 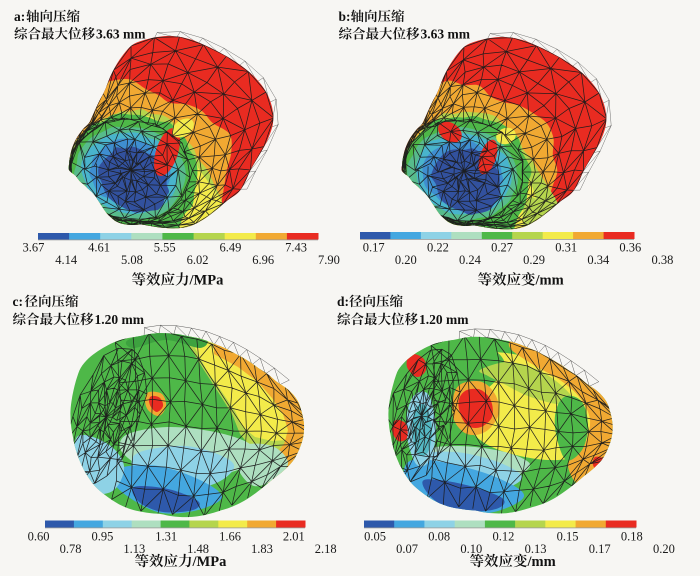 What do you see at coordinates (33, 248) in the screenshot?
I see `svg-text: 3.67` at bounding box center [33, 248].